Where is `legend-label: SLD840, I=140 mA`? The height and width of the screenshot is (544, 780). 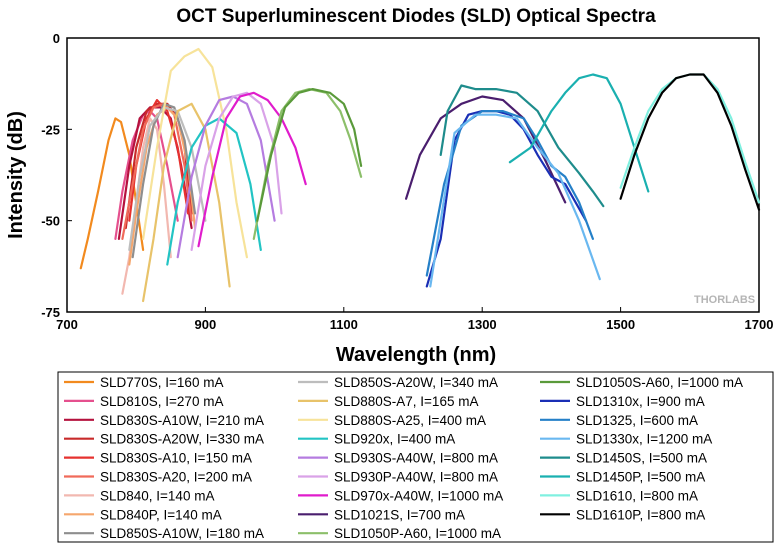
legend-label: SLD840, I=140 mA is located at coordinates (157, 495).